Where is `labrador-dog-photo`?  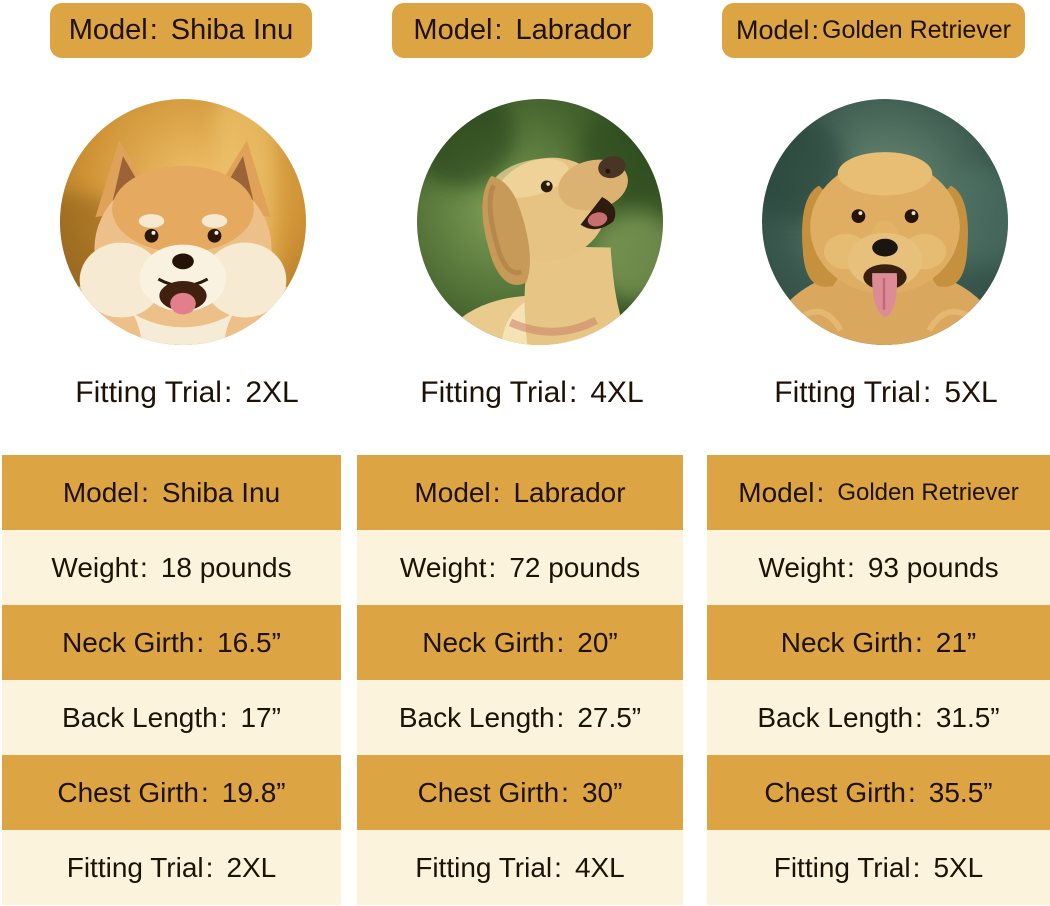 labrador-dog-photo is located at coordinates (540, 222).